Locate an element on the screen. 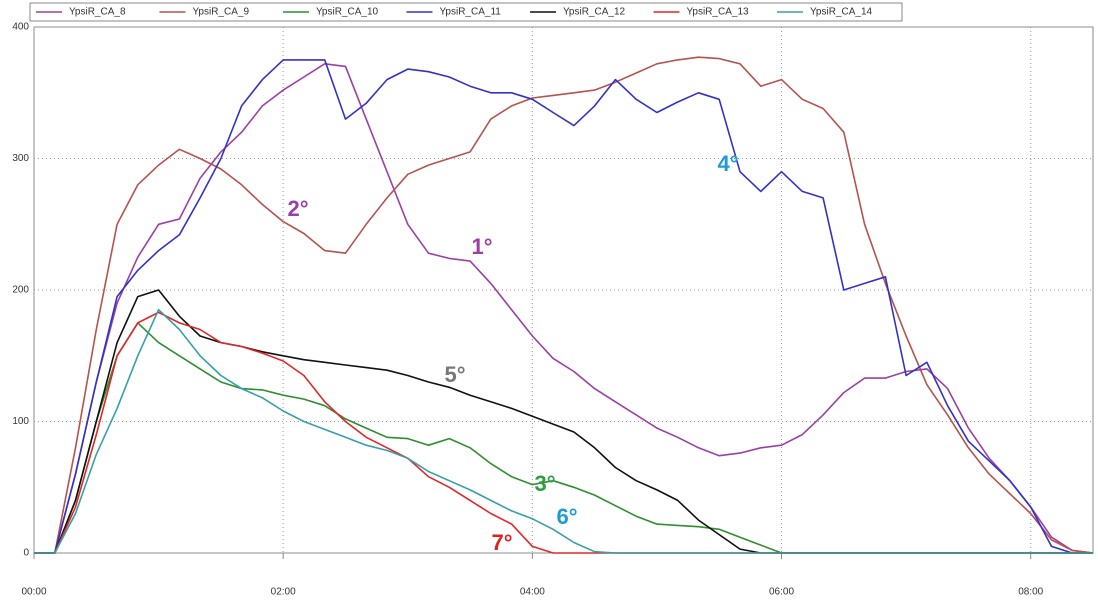 The width and height of the screenshot is (1098, 604). x-tick-label: 02:00 is located at coordinates (283, 592).